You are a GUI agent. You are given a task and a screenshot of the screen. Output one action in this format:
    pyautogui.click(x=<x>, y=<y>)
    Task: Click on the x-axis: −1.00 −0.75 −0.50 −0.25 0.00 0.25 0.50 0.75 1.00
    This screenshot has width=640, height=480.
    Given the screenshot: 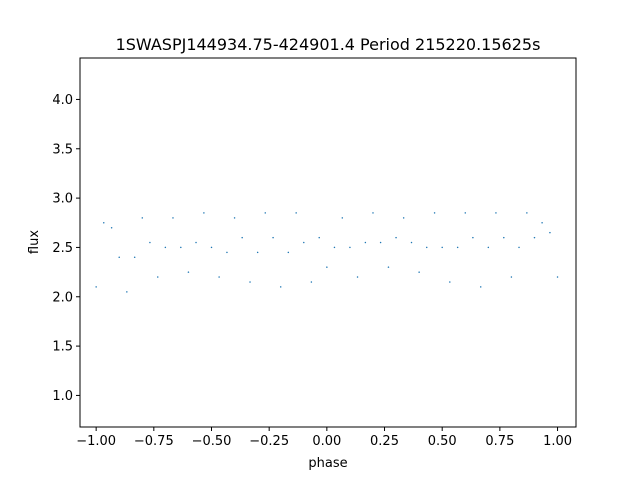 What is the action you would take?
    pyautogui.click(x=324, y=438)
    